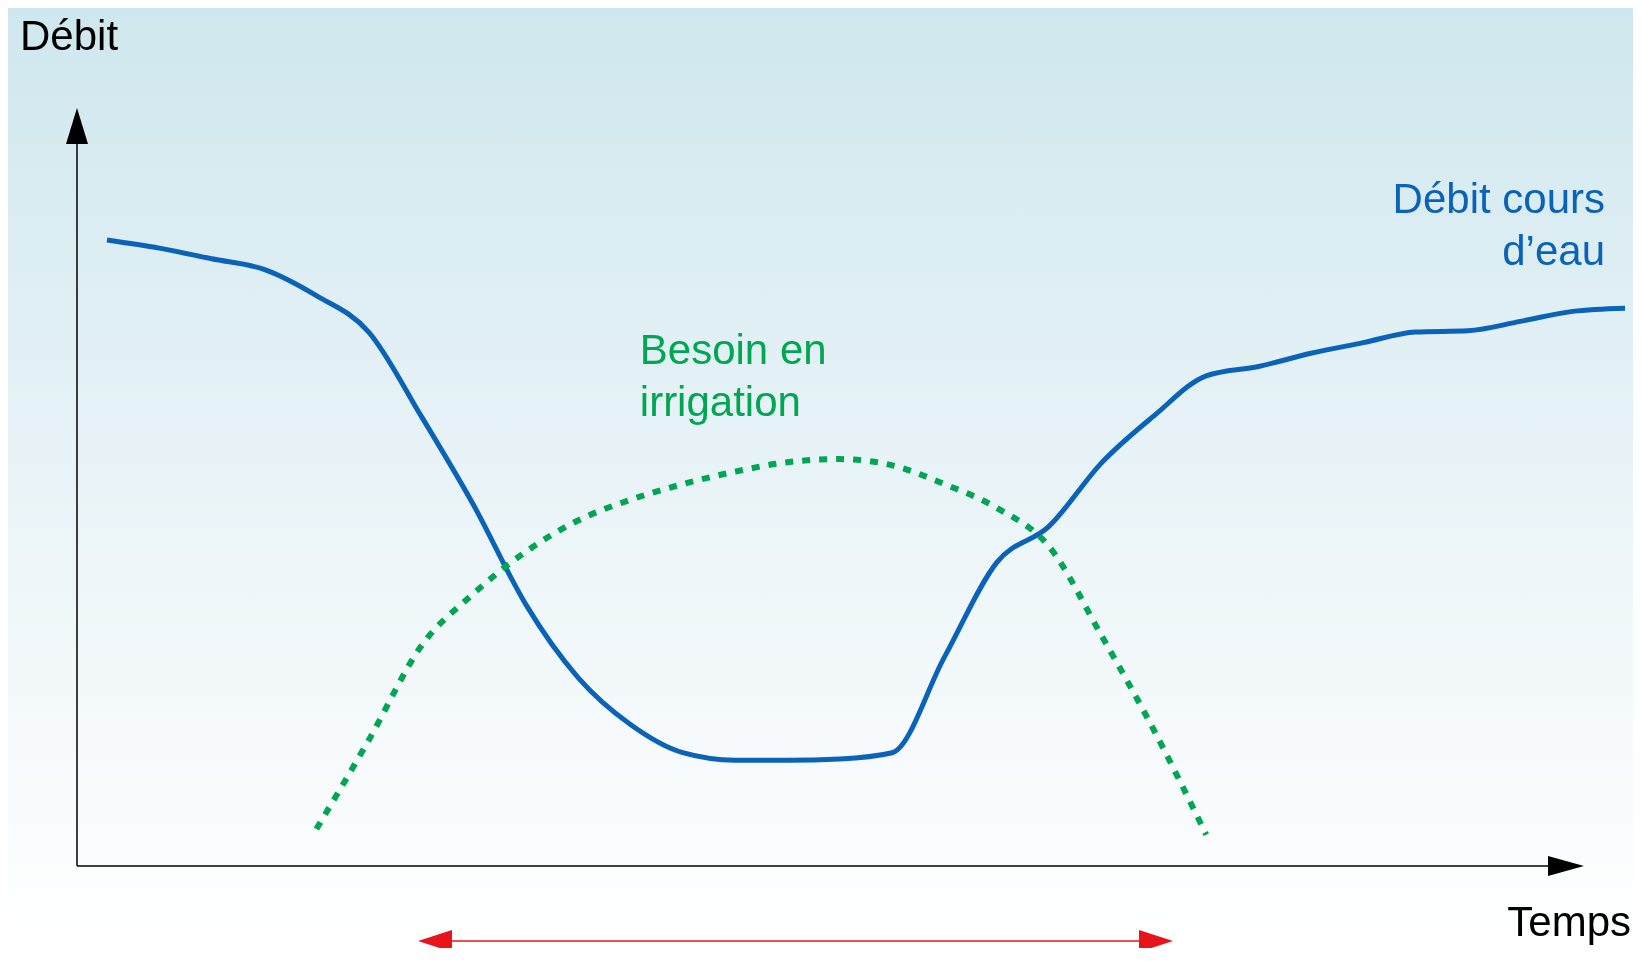 Image resolution: width=1641 pixels, height=961 pixels. I want to click on x-axis-title: Temps, so click(1569, 921).